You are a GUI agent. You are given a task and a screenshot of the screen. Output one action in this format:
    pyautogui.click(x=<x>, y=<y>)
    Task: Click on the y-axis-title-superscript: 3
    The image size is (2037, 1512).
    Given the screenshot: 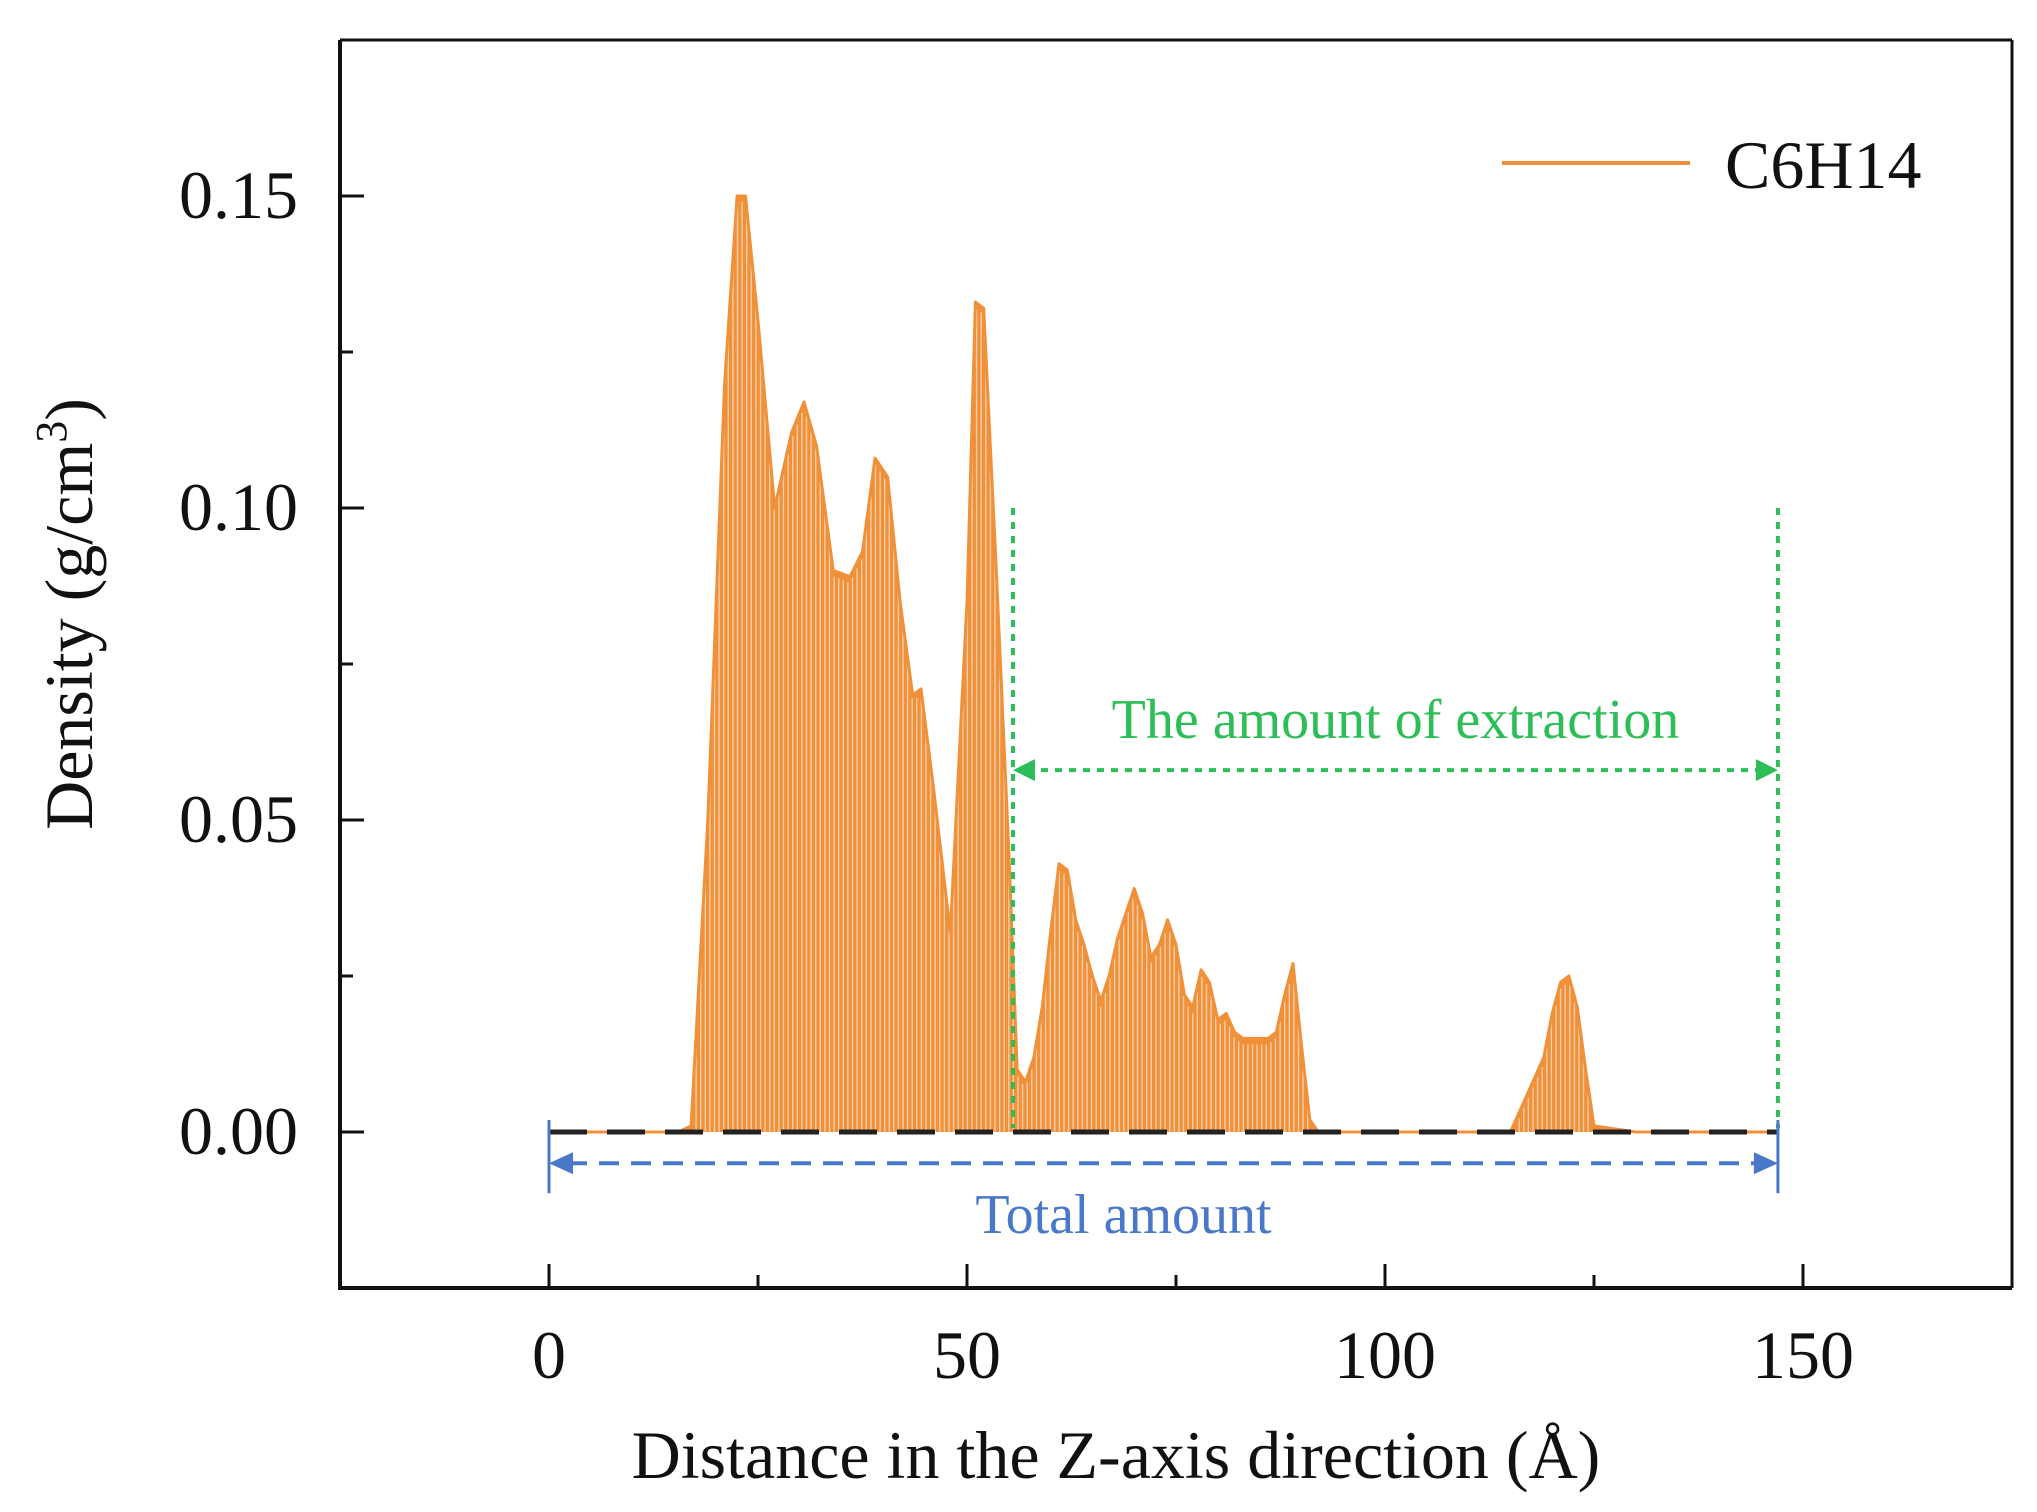 What is the action you would take?
    pyautogui.click(x=51, y=432)
    